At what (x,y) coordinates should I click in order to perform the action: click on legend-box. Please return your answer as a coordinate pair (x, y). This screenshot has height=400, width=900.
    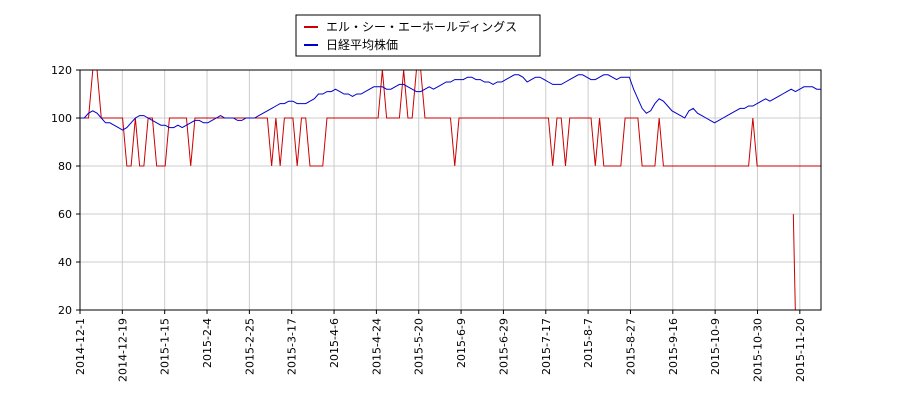
    Looking at the image, I should click on (418, 35).